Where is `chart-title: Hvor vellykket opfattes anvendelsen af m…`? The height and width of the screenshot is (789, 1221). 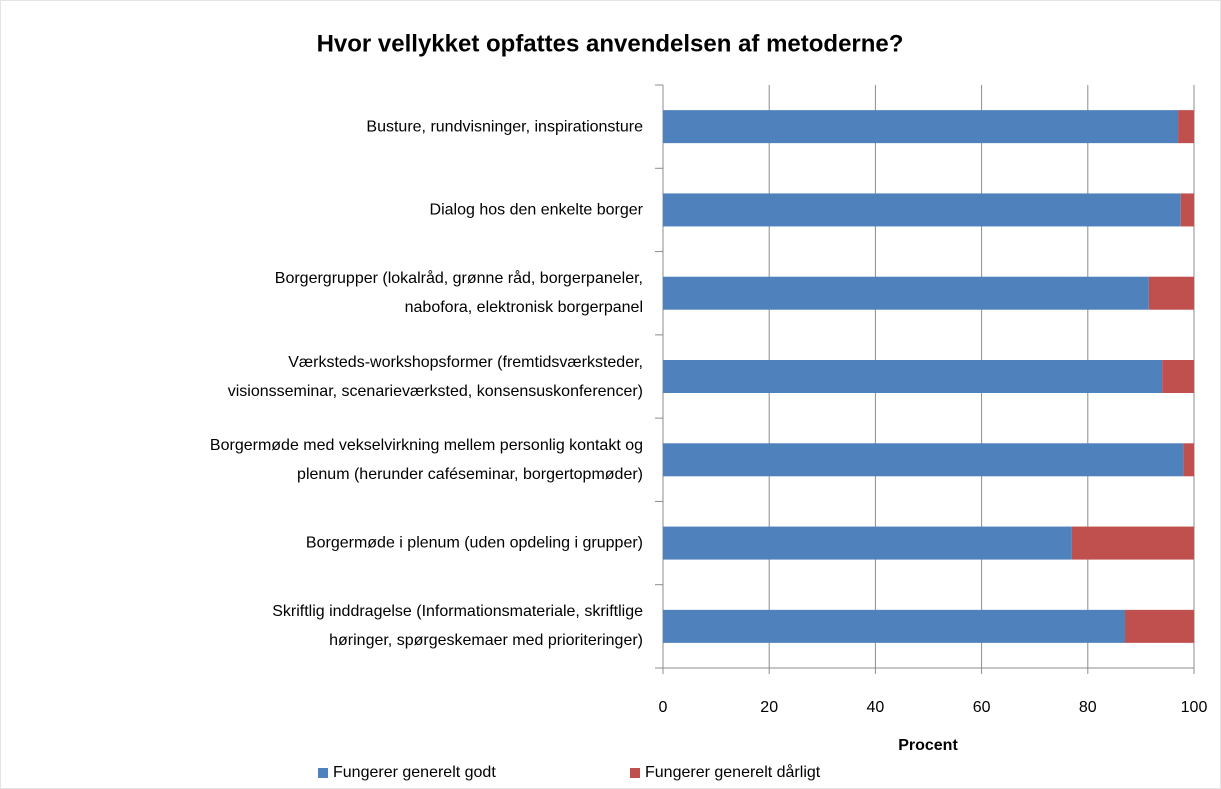
chart-title: Hvor vellykket opfattes anvendelsen af m… is located at coordinates (610, 43).